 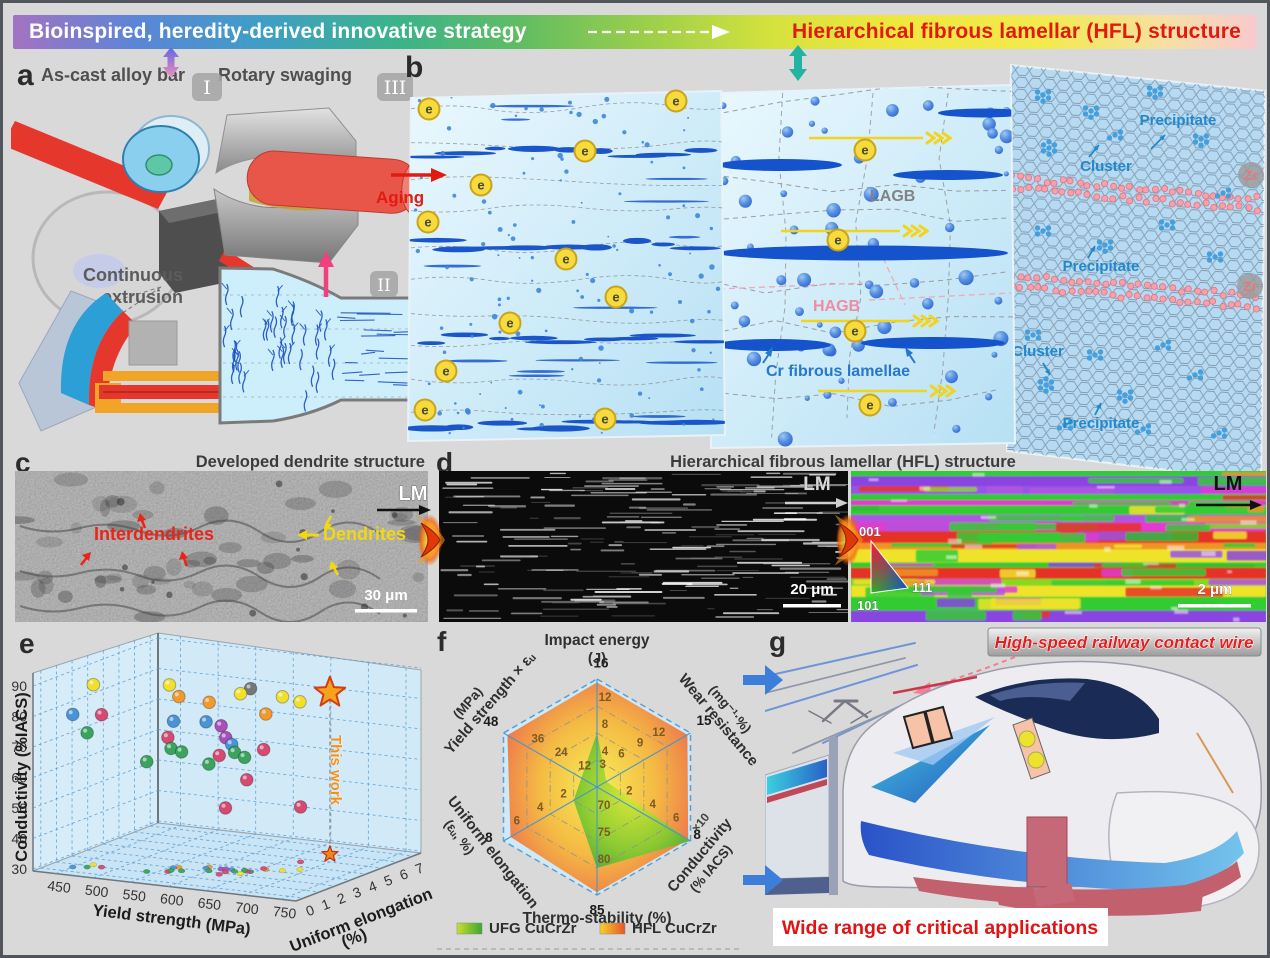 What do you see at coordinates (1038, 351) in the screenshot?
I see `cluster-label-2: Cluster` at bounding box center [1038, 351].